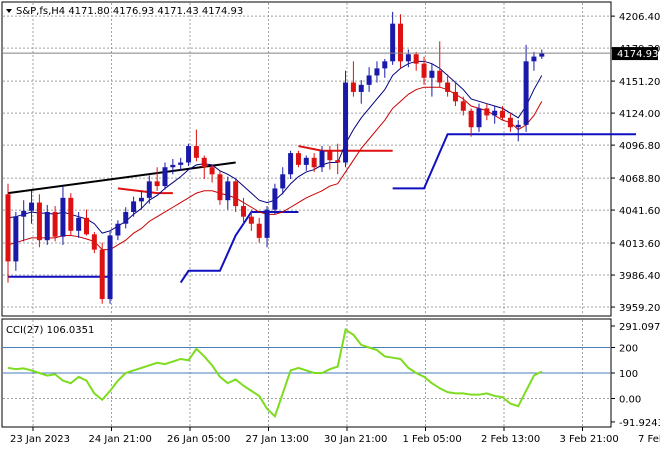 The width and height of the screenshot is (660, 450). I want to click on cci-axis: 291.0974 200 100 0.00 -91.9243, so click(635, 375).